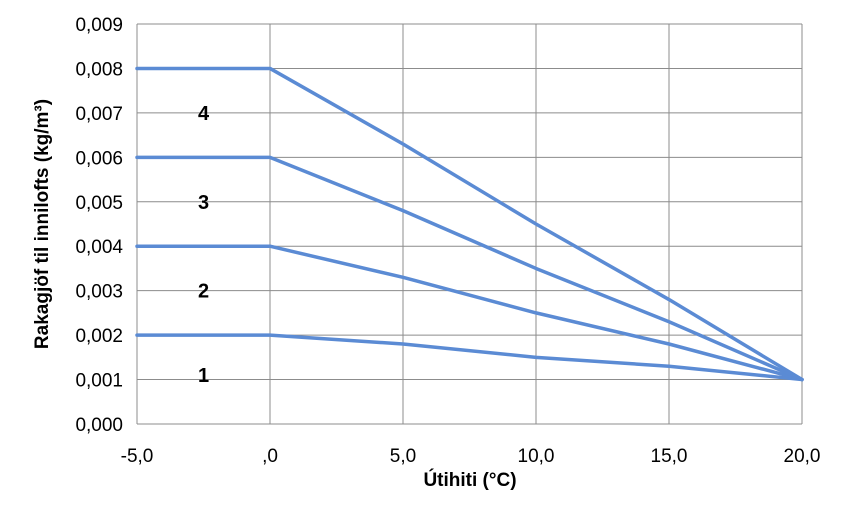 The height and width of the screenshot is (527, 843). Describe the element at coordinates (99, 114) in the screenshot. I see `y-tick-label: 0,007` at that location.